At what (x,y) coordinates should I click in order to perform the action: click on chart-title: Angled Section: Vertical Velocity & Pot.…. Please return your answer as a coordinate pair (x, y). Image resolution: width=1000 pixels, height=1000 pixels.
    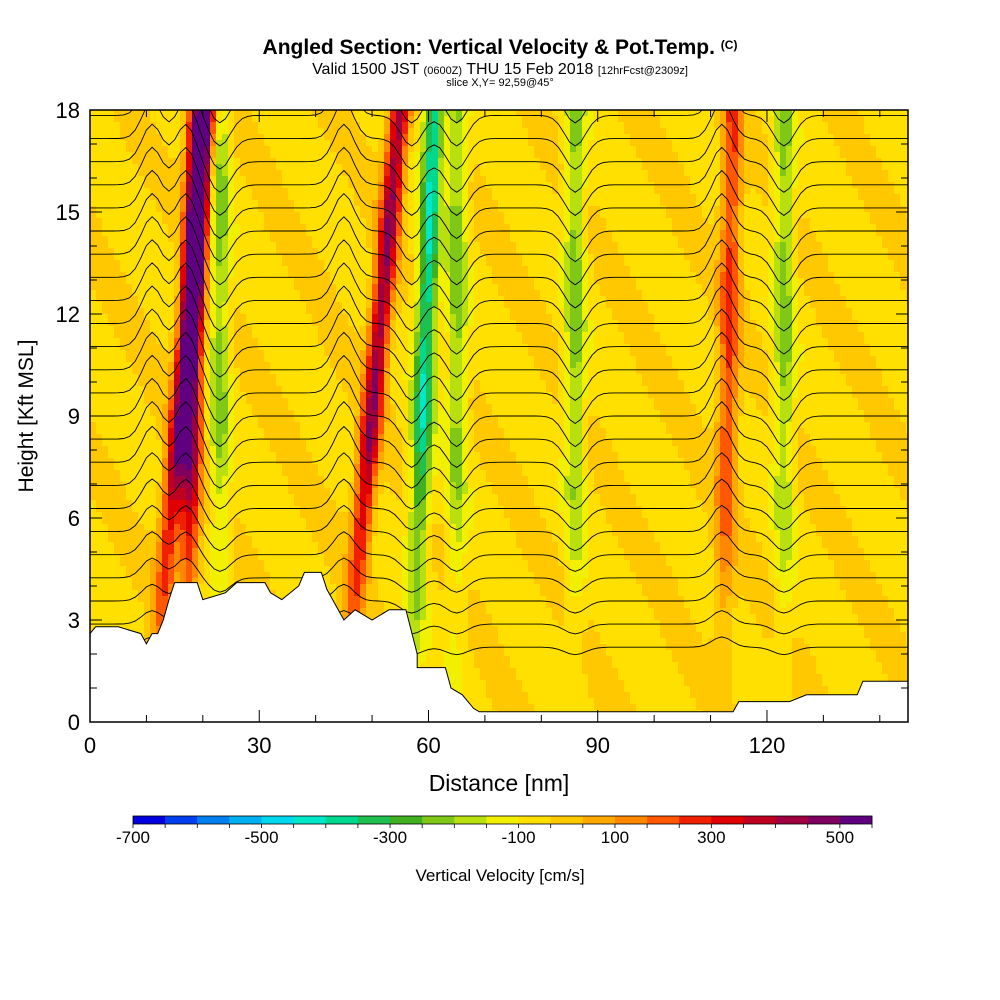
    Looking at the image, I should click on (500, 48).